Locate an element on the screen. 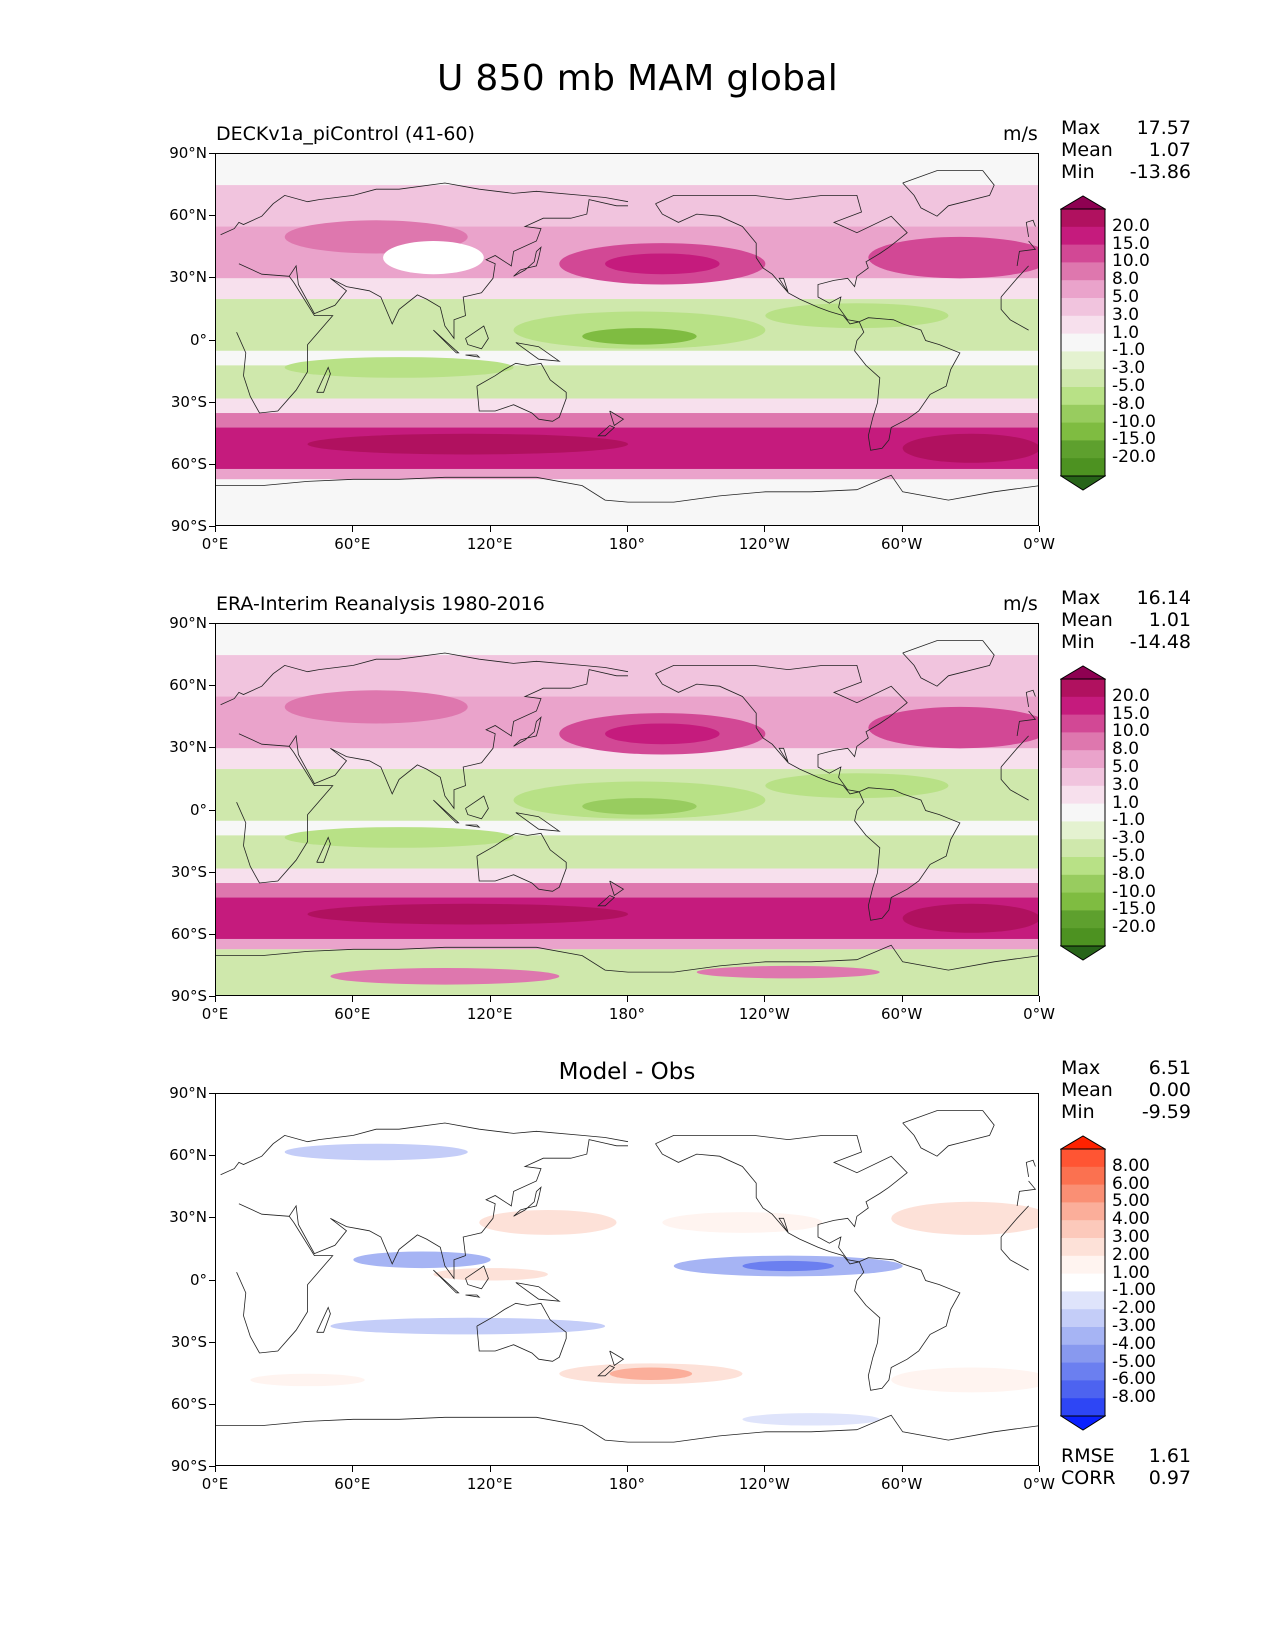 The width and height of the screenshot is (1275, 1650). y-tick-label: 30°S is located at coordinates (188, 401).